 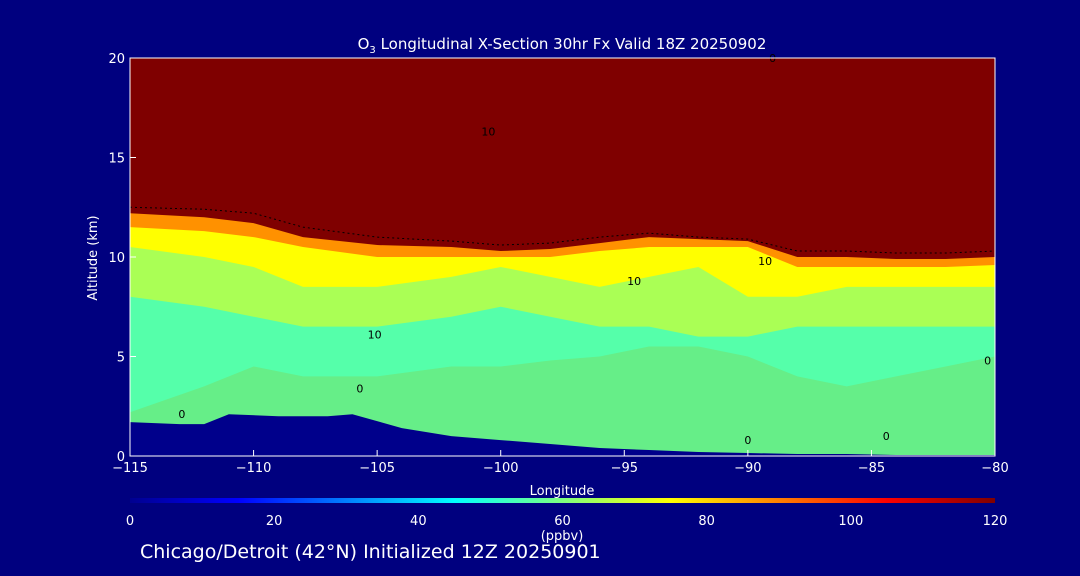 What do you see at coordinates (747, 468) in the screenshot?
I see `x-tick-label: −90` at bounding box center [747, 468].